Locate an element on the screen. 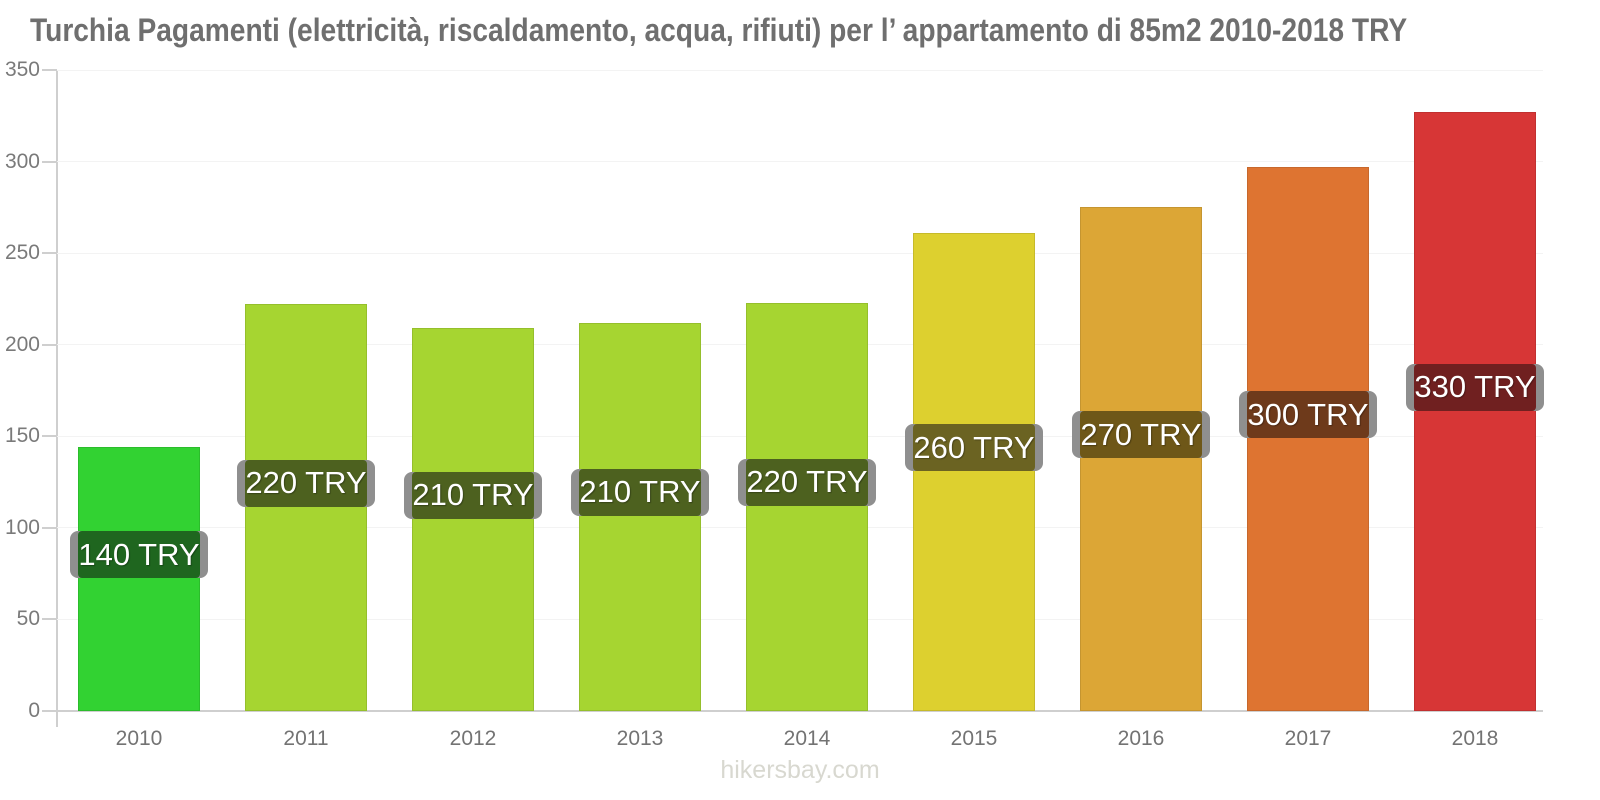 The image size is (1600, 800). x-axis-label-2016: 2016 is located at coordinates (1141, 738).